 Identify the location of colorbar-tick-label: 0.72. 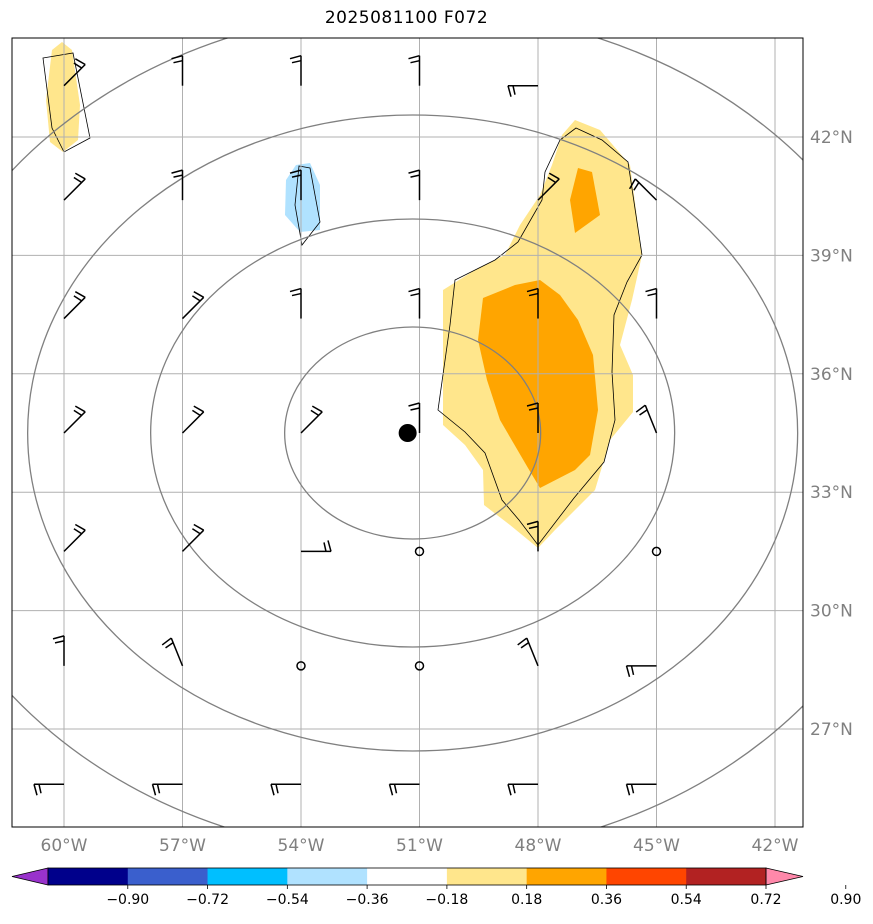
(765, 900).